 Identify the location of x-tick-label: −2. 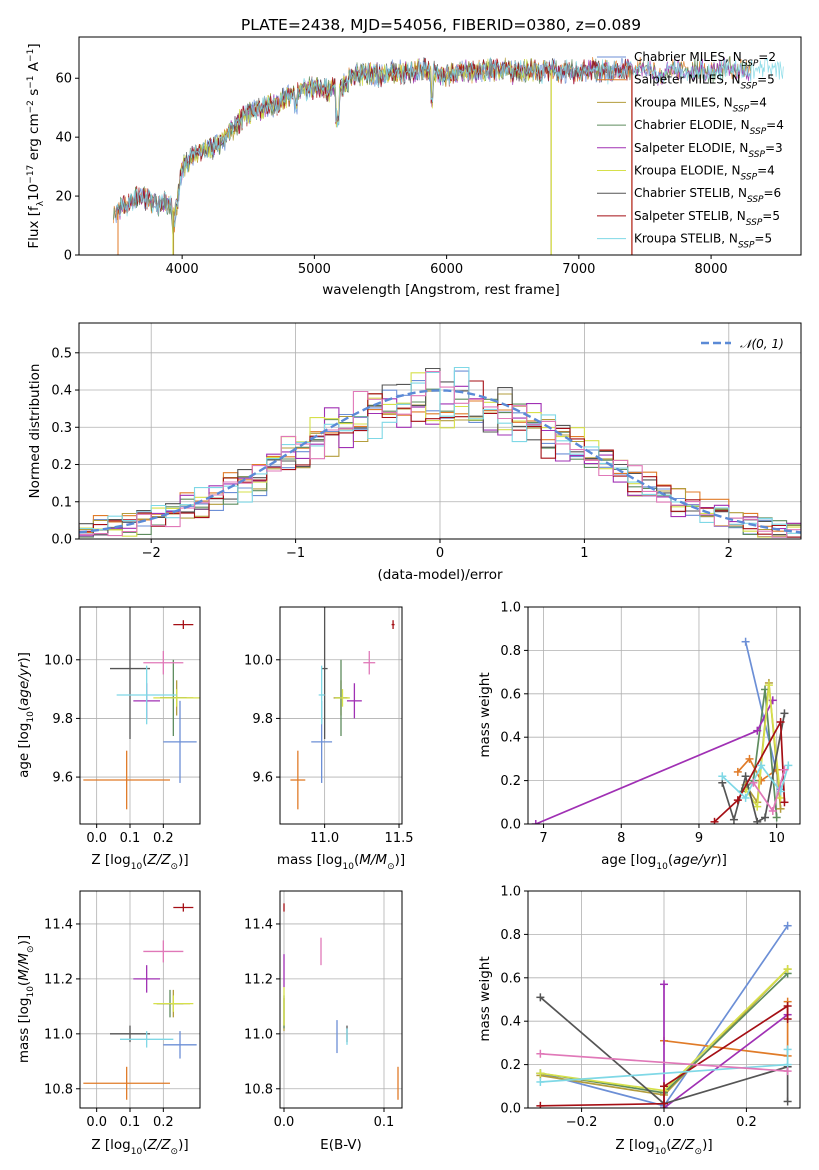
(151, 553).